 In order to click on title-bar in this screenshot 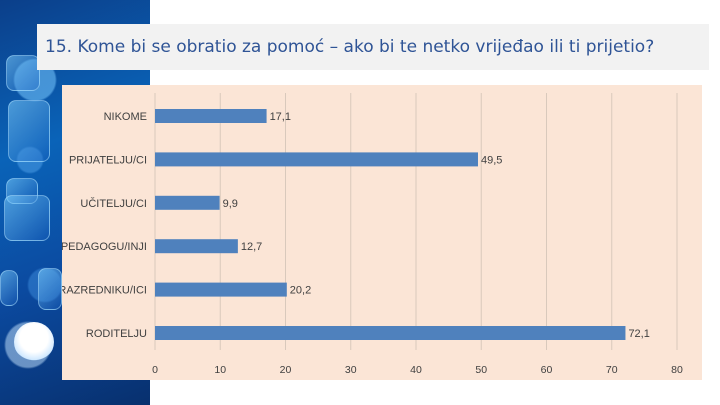, I will do `click(373, 47)`.